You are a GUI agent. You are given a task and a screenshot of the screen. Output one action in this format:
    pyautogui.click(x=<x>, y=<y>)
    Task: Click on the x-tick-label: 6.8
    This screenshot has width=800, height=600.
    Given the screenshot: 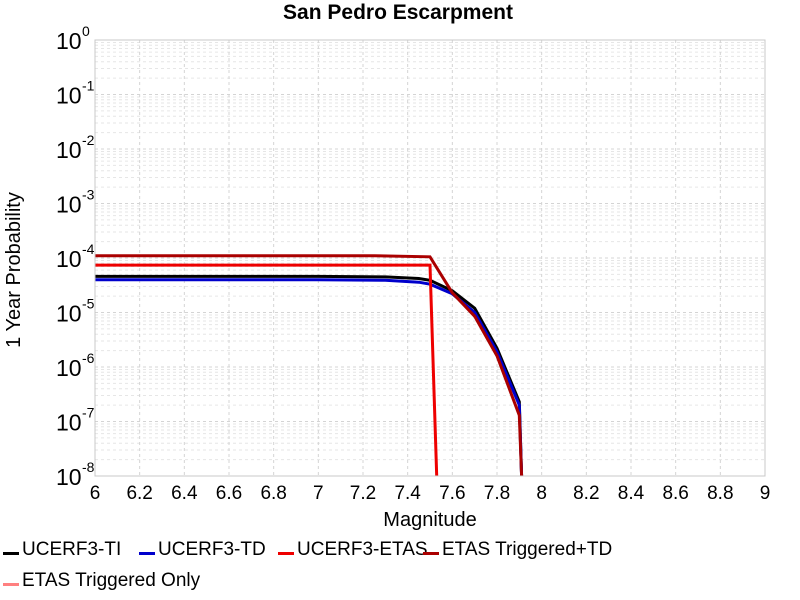 What is the action you would take?
    pyautogui.click(x=273, y=493)
    